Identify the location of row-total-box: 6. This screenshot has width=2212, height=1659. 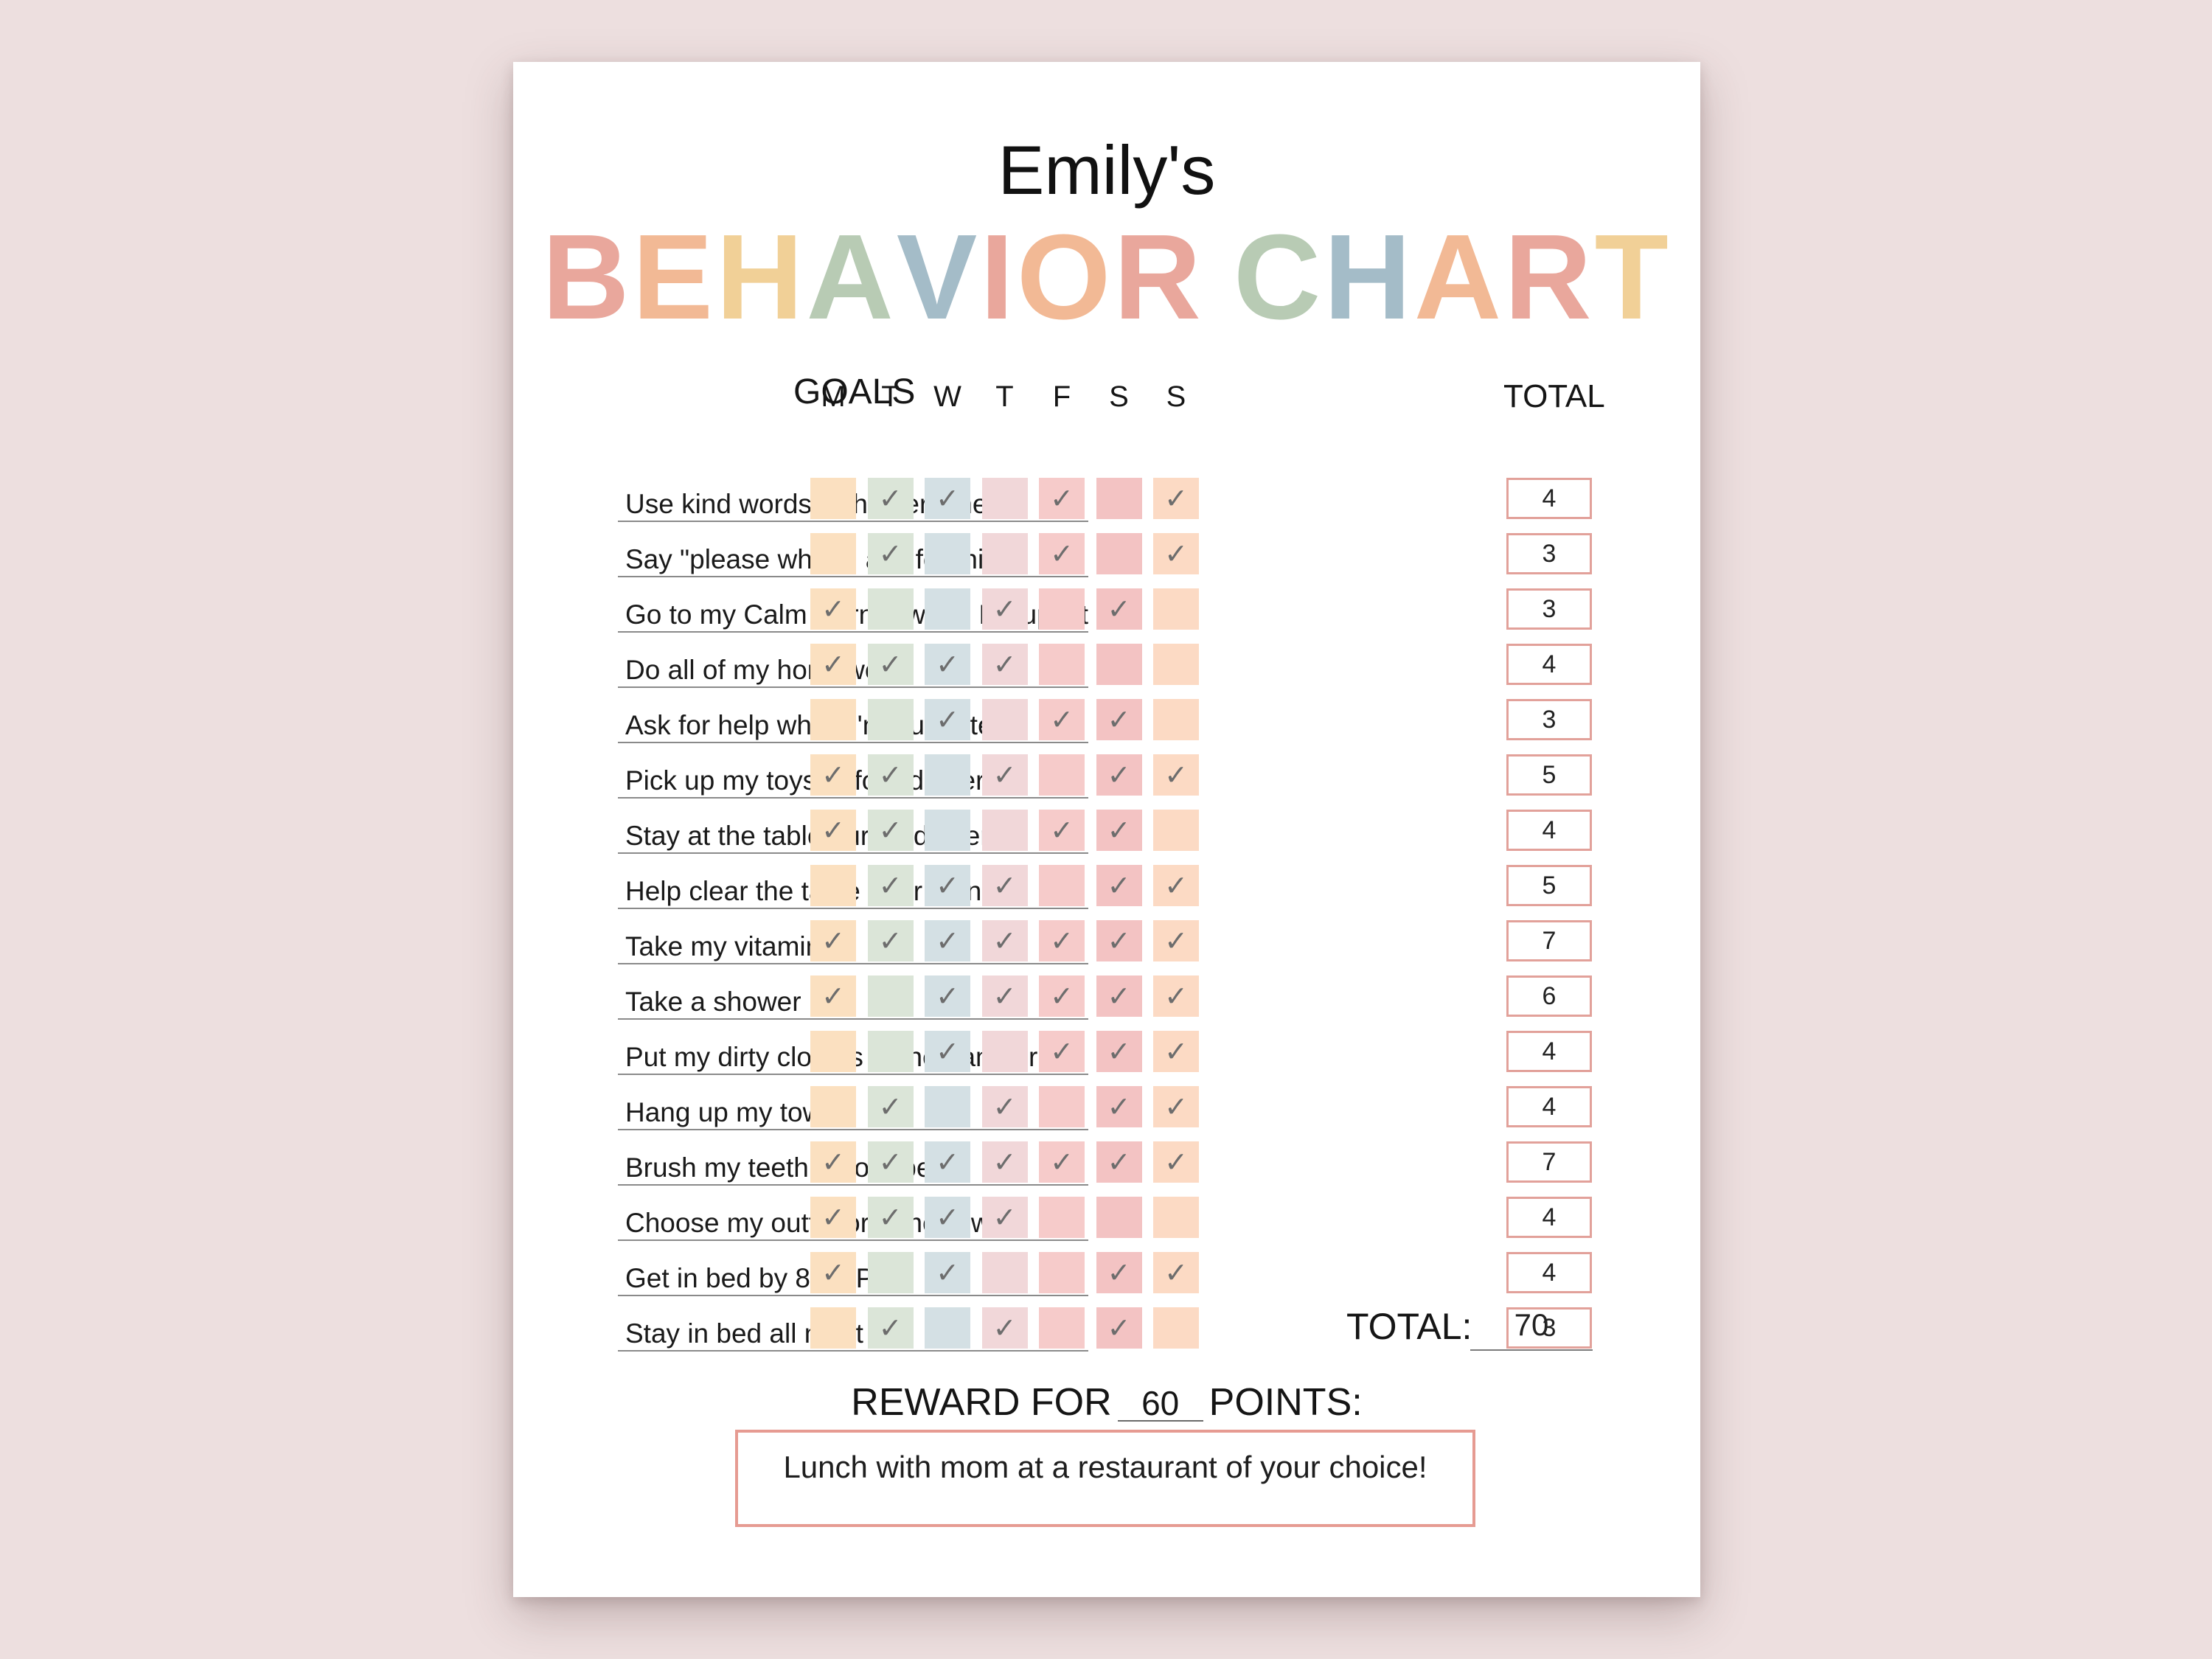
(1549, 996).